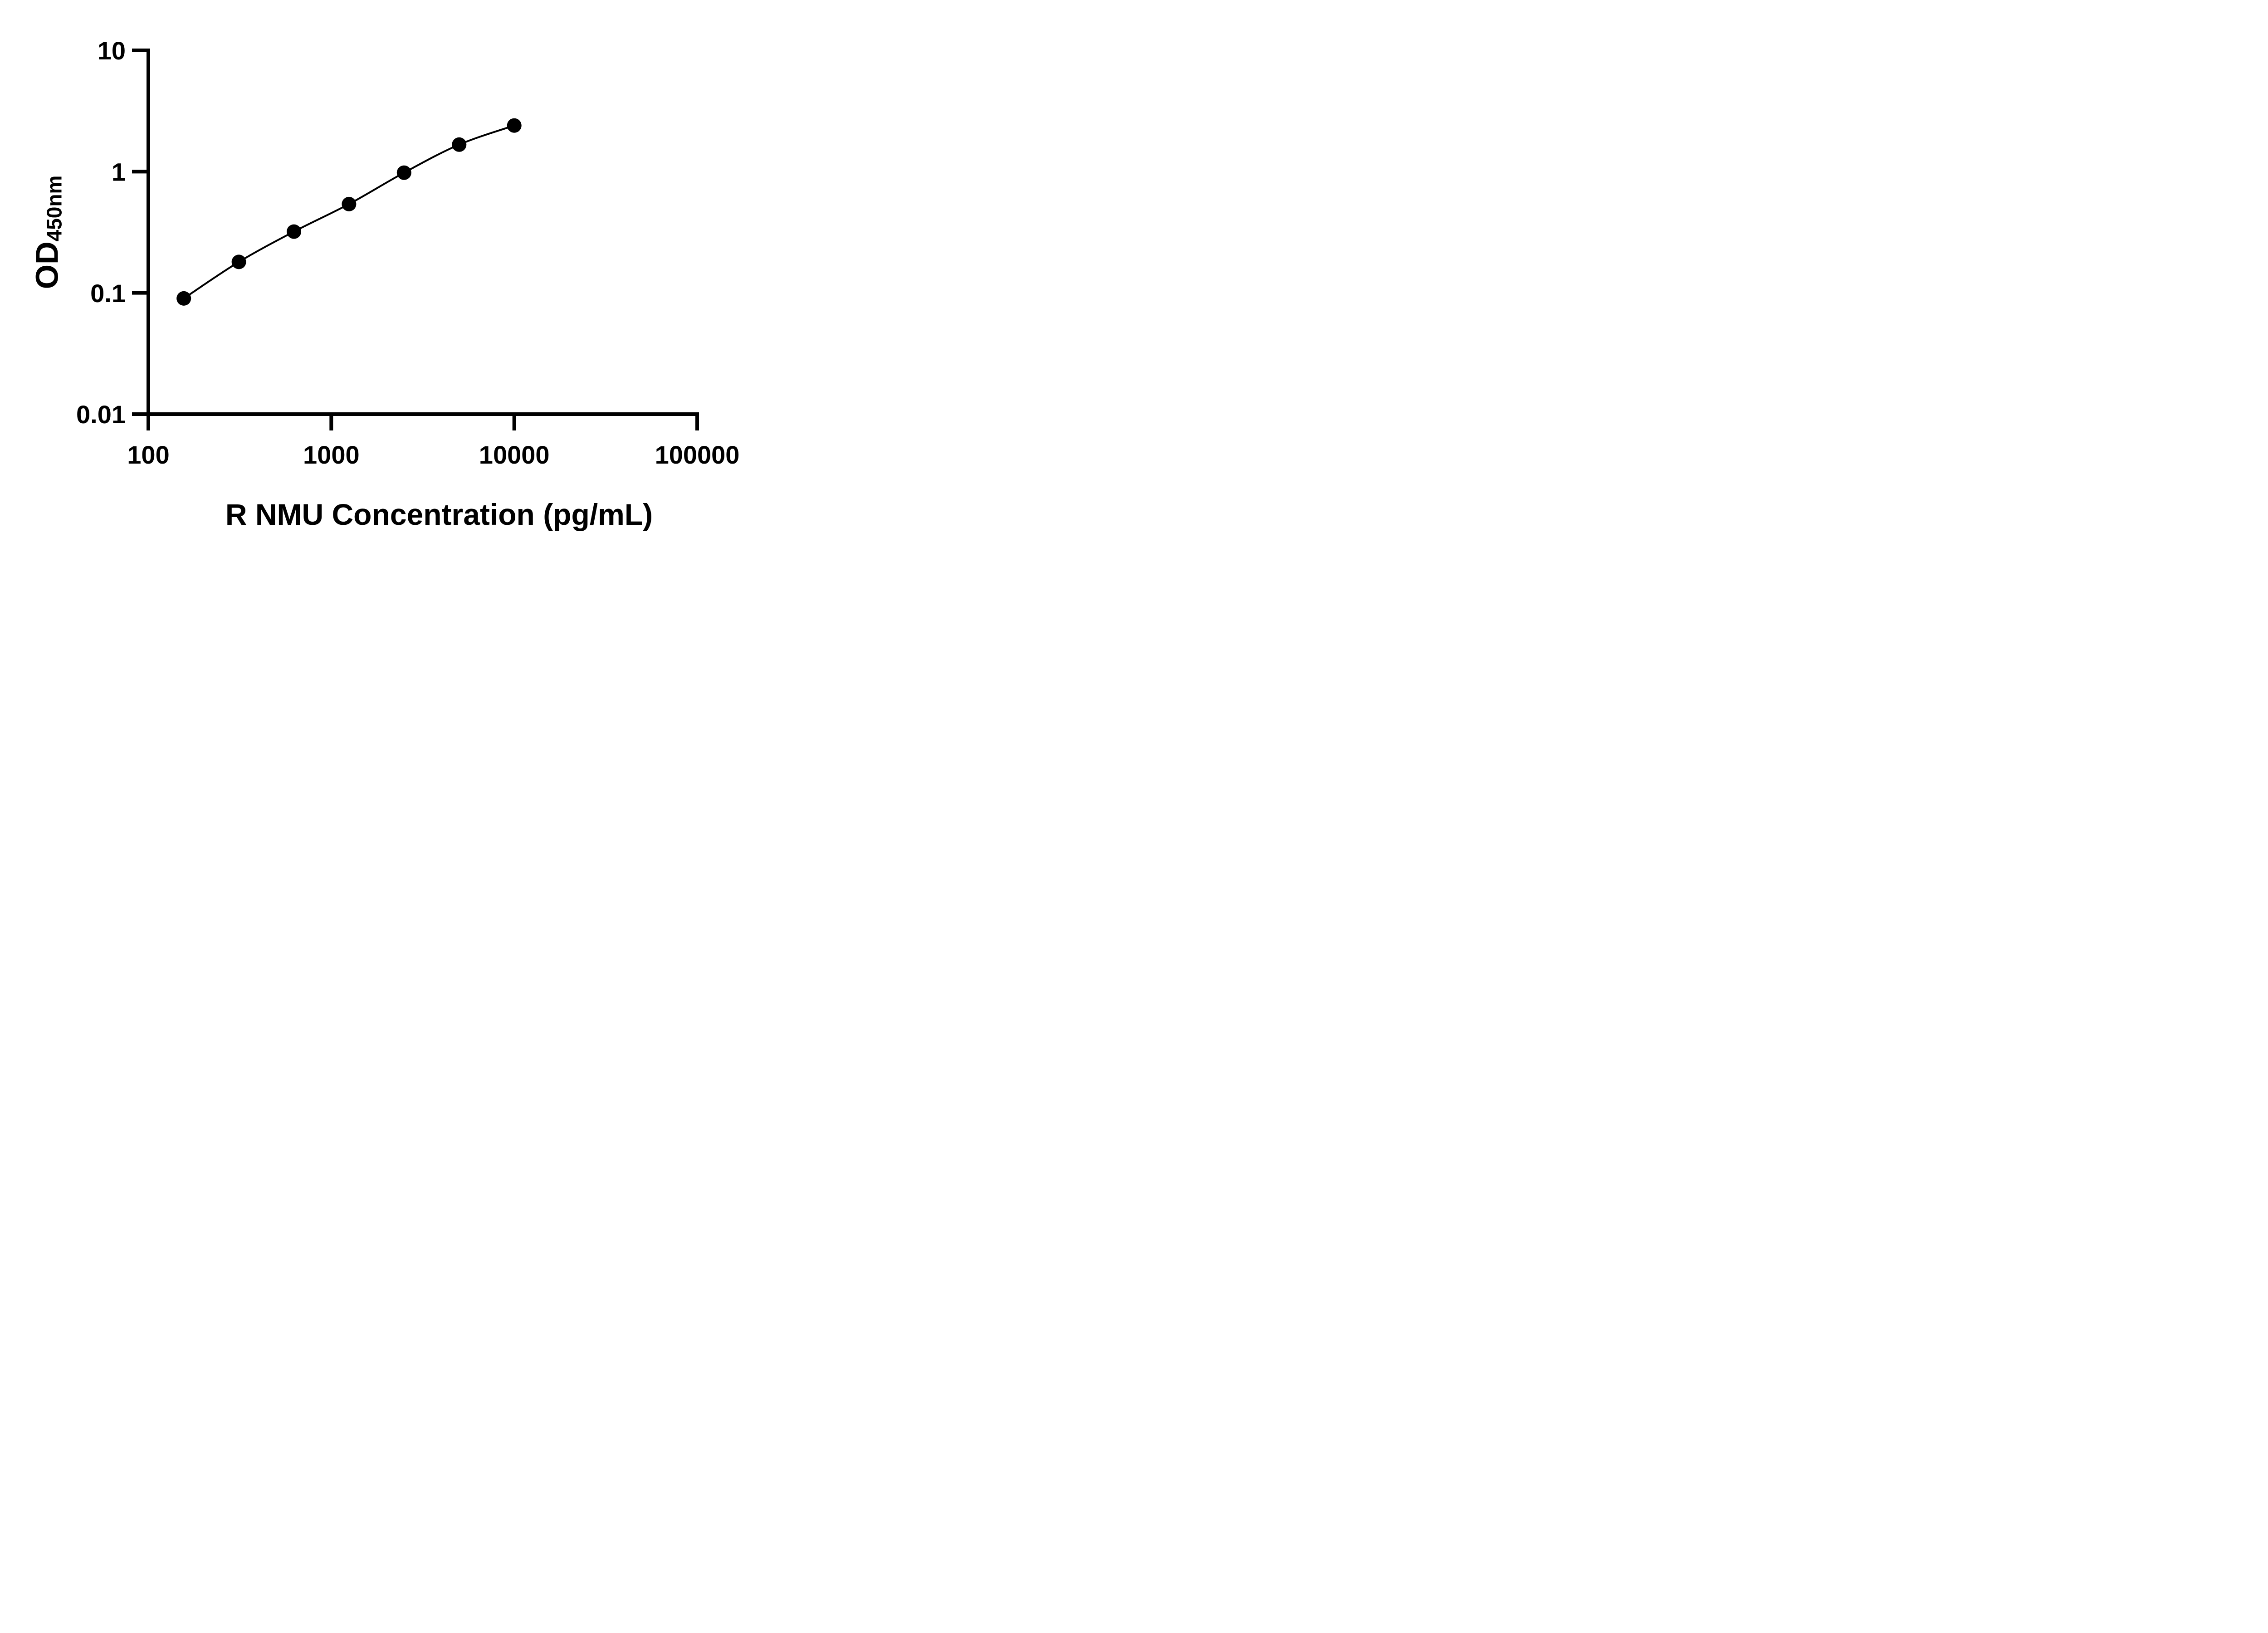 This screenshot has width=2268, height=1633. I want to click on x-tick-label-10000: 10000, so click(514, 454).